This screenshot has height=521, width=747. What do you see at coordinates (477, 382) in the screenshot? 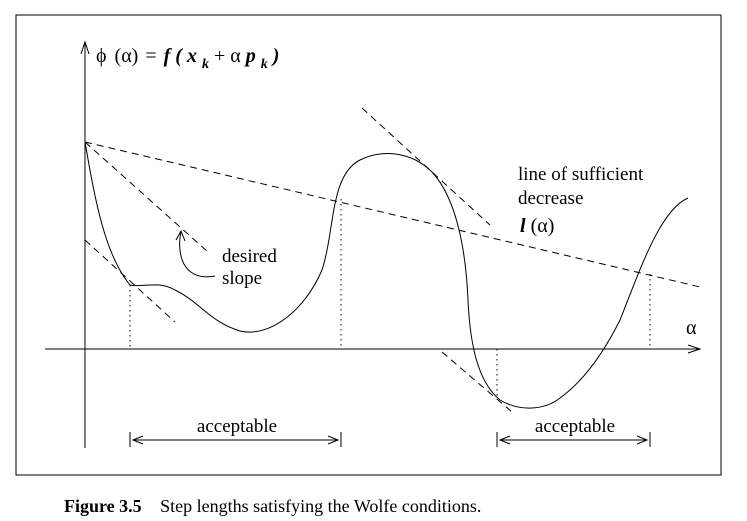
I see `tangent-line-valley` at bounding box center [477, 382].